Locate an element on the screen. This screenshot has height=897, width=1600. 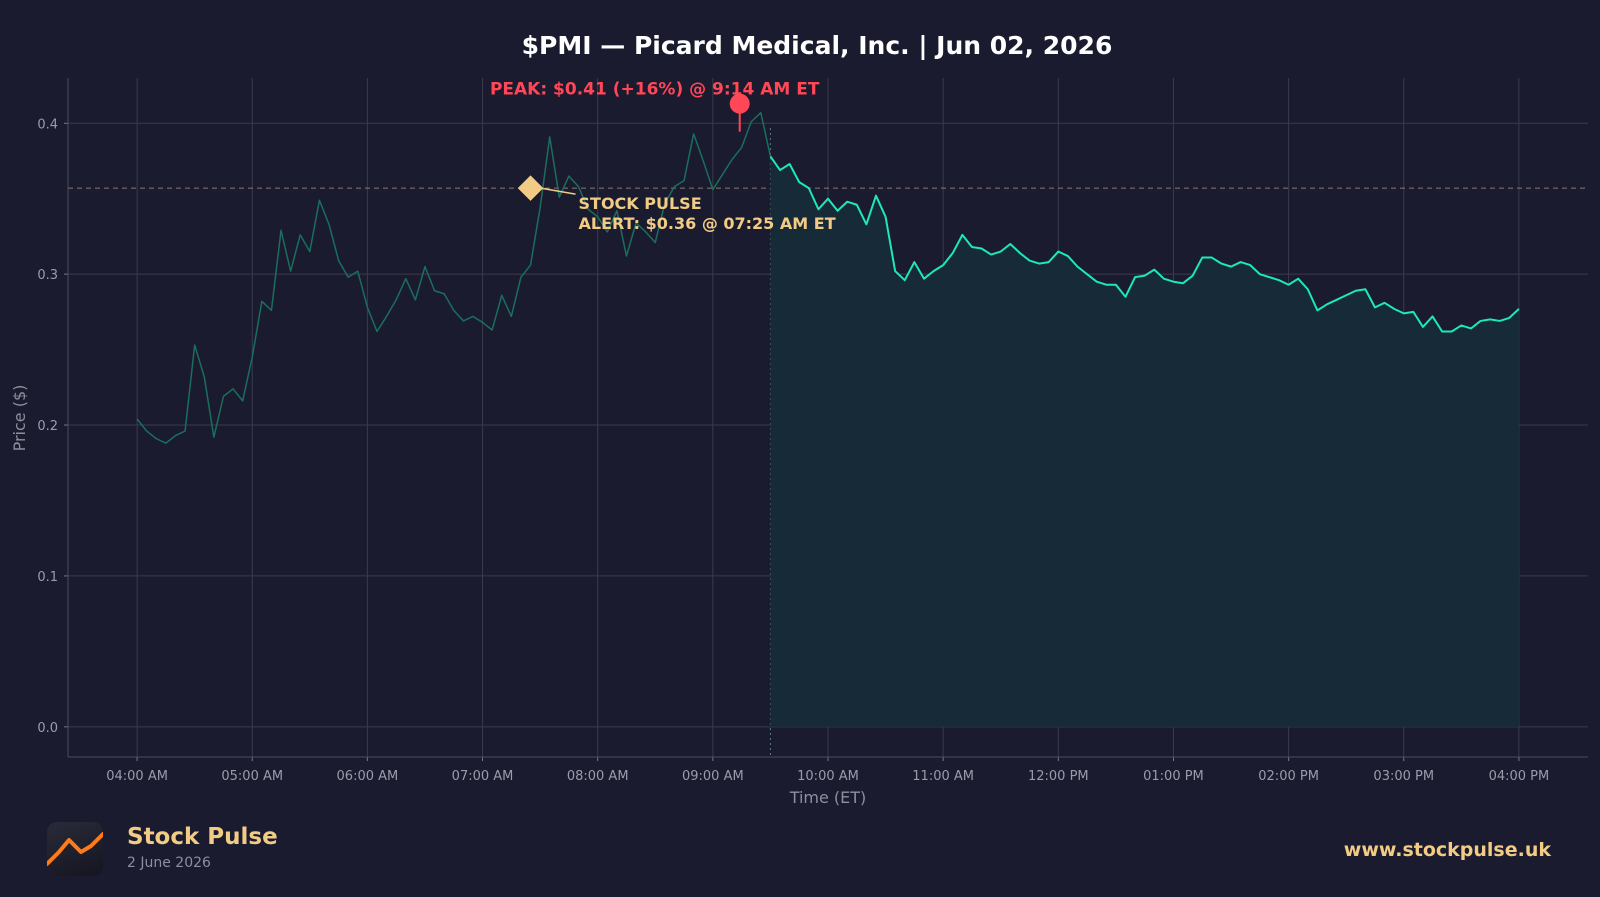
x-tick-label: 11:00 AM is located at coordinates (943, 776).